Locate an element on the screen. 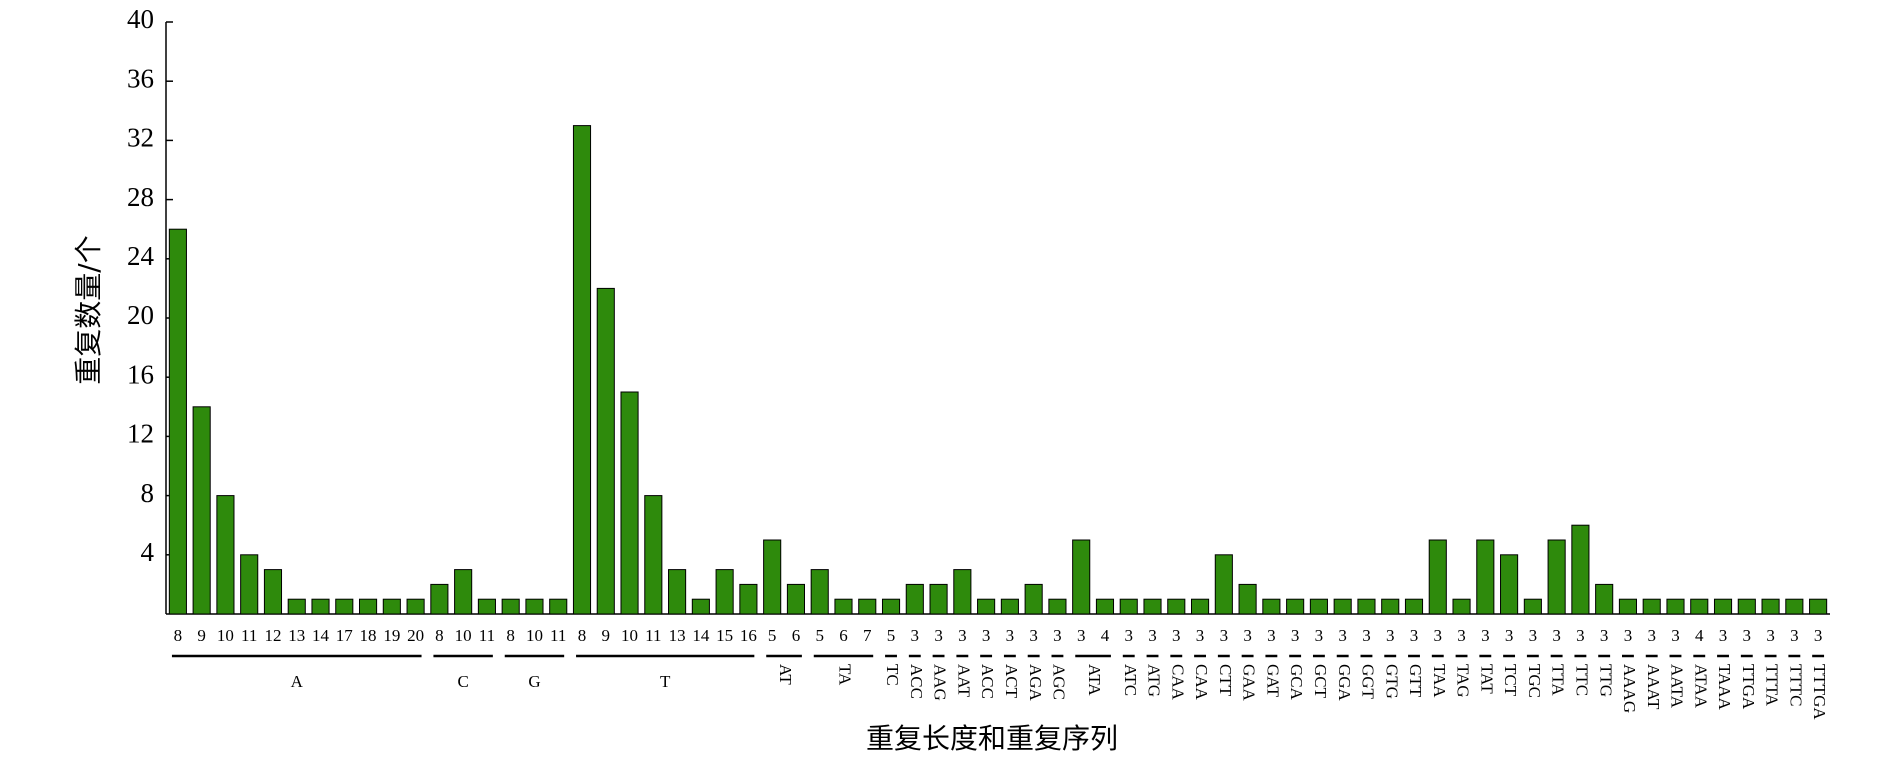  x-tick-label: 8 is located at coordinates (582, 635).